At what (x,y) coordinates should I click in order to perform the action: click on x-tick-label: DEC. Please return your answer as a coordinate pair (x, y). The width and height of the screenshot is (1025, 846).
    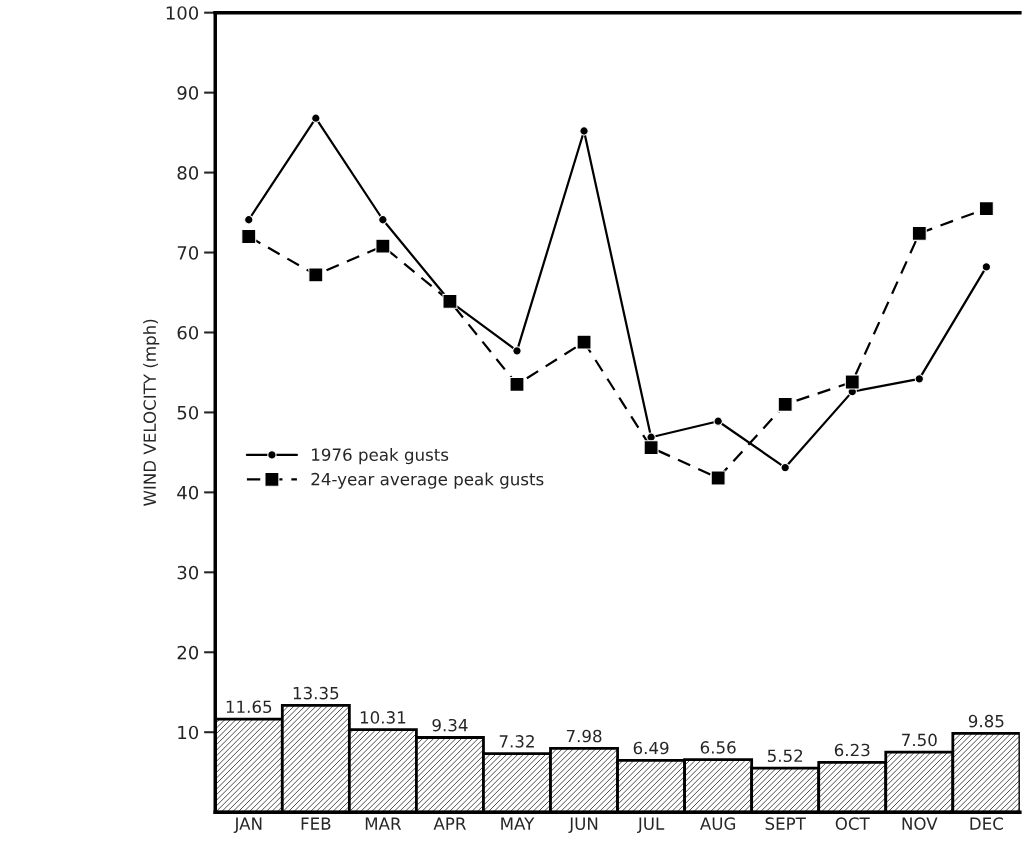
    Looking at the image, I should click on (986, 823).